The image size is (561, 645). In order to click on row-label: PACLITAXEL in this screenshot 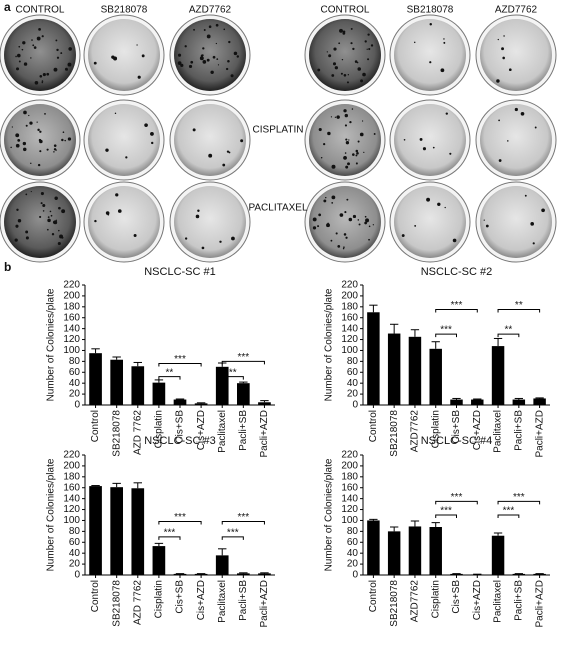, I will do `click(278, 208)`.